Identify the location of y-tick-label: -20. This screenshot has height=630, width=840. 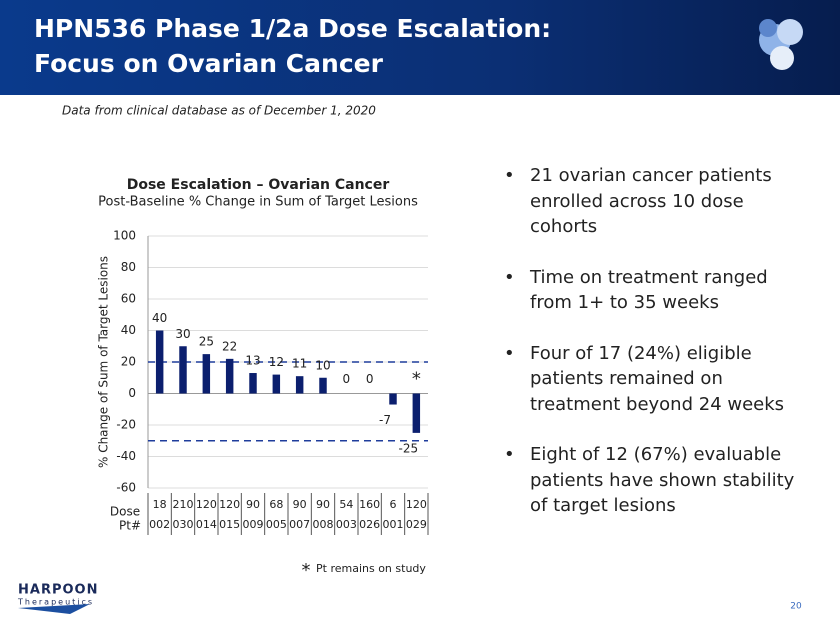
(126, 425).